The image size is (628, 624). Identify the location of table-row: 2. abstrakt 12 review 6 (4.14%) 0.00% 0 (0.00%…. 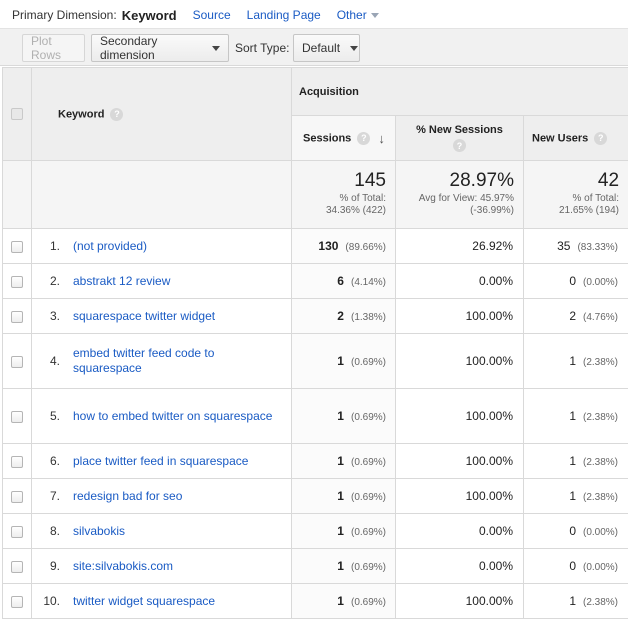
(315, 281).